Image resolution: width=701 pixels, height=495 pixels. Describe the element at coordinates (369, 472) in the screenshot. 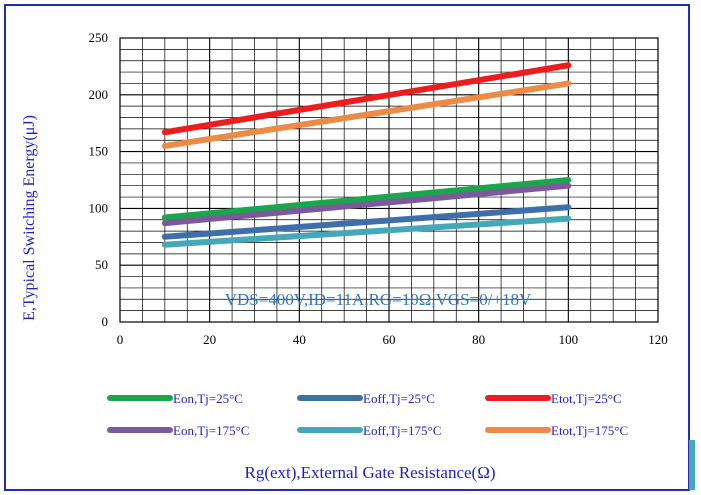

I see `x-axis-label: Rg(ext),External Gate Resistance(Ω)` at that location.